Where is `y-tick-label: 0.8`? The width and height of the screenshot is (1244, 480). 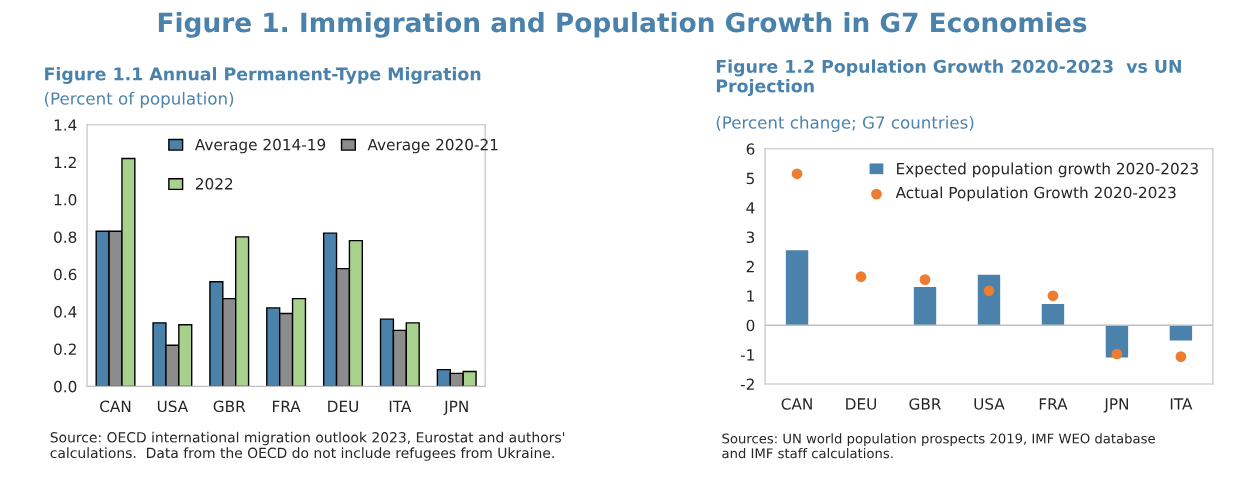
y-tick-label: 0.8 is located at coordinates (65, 237).